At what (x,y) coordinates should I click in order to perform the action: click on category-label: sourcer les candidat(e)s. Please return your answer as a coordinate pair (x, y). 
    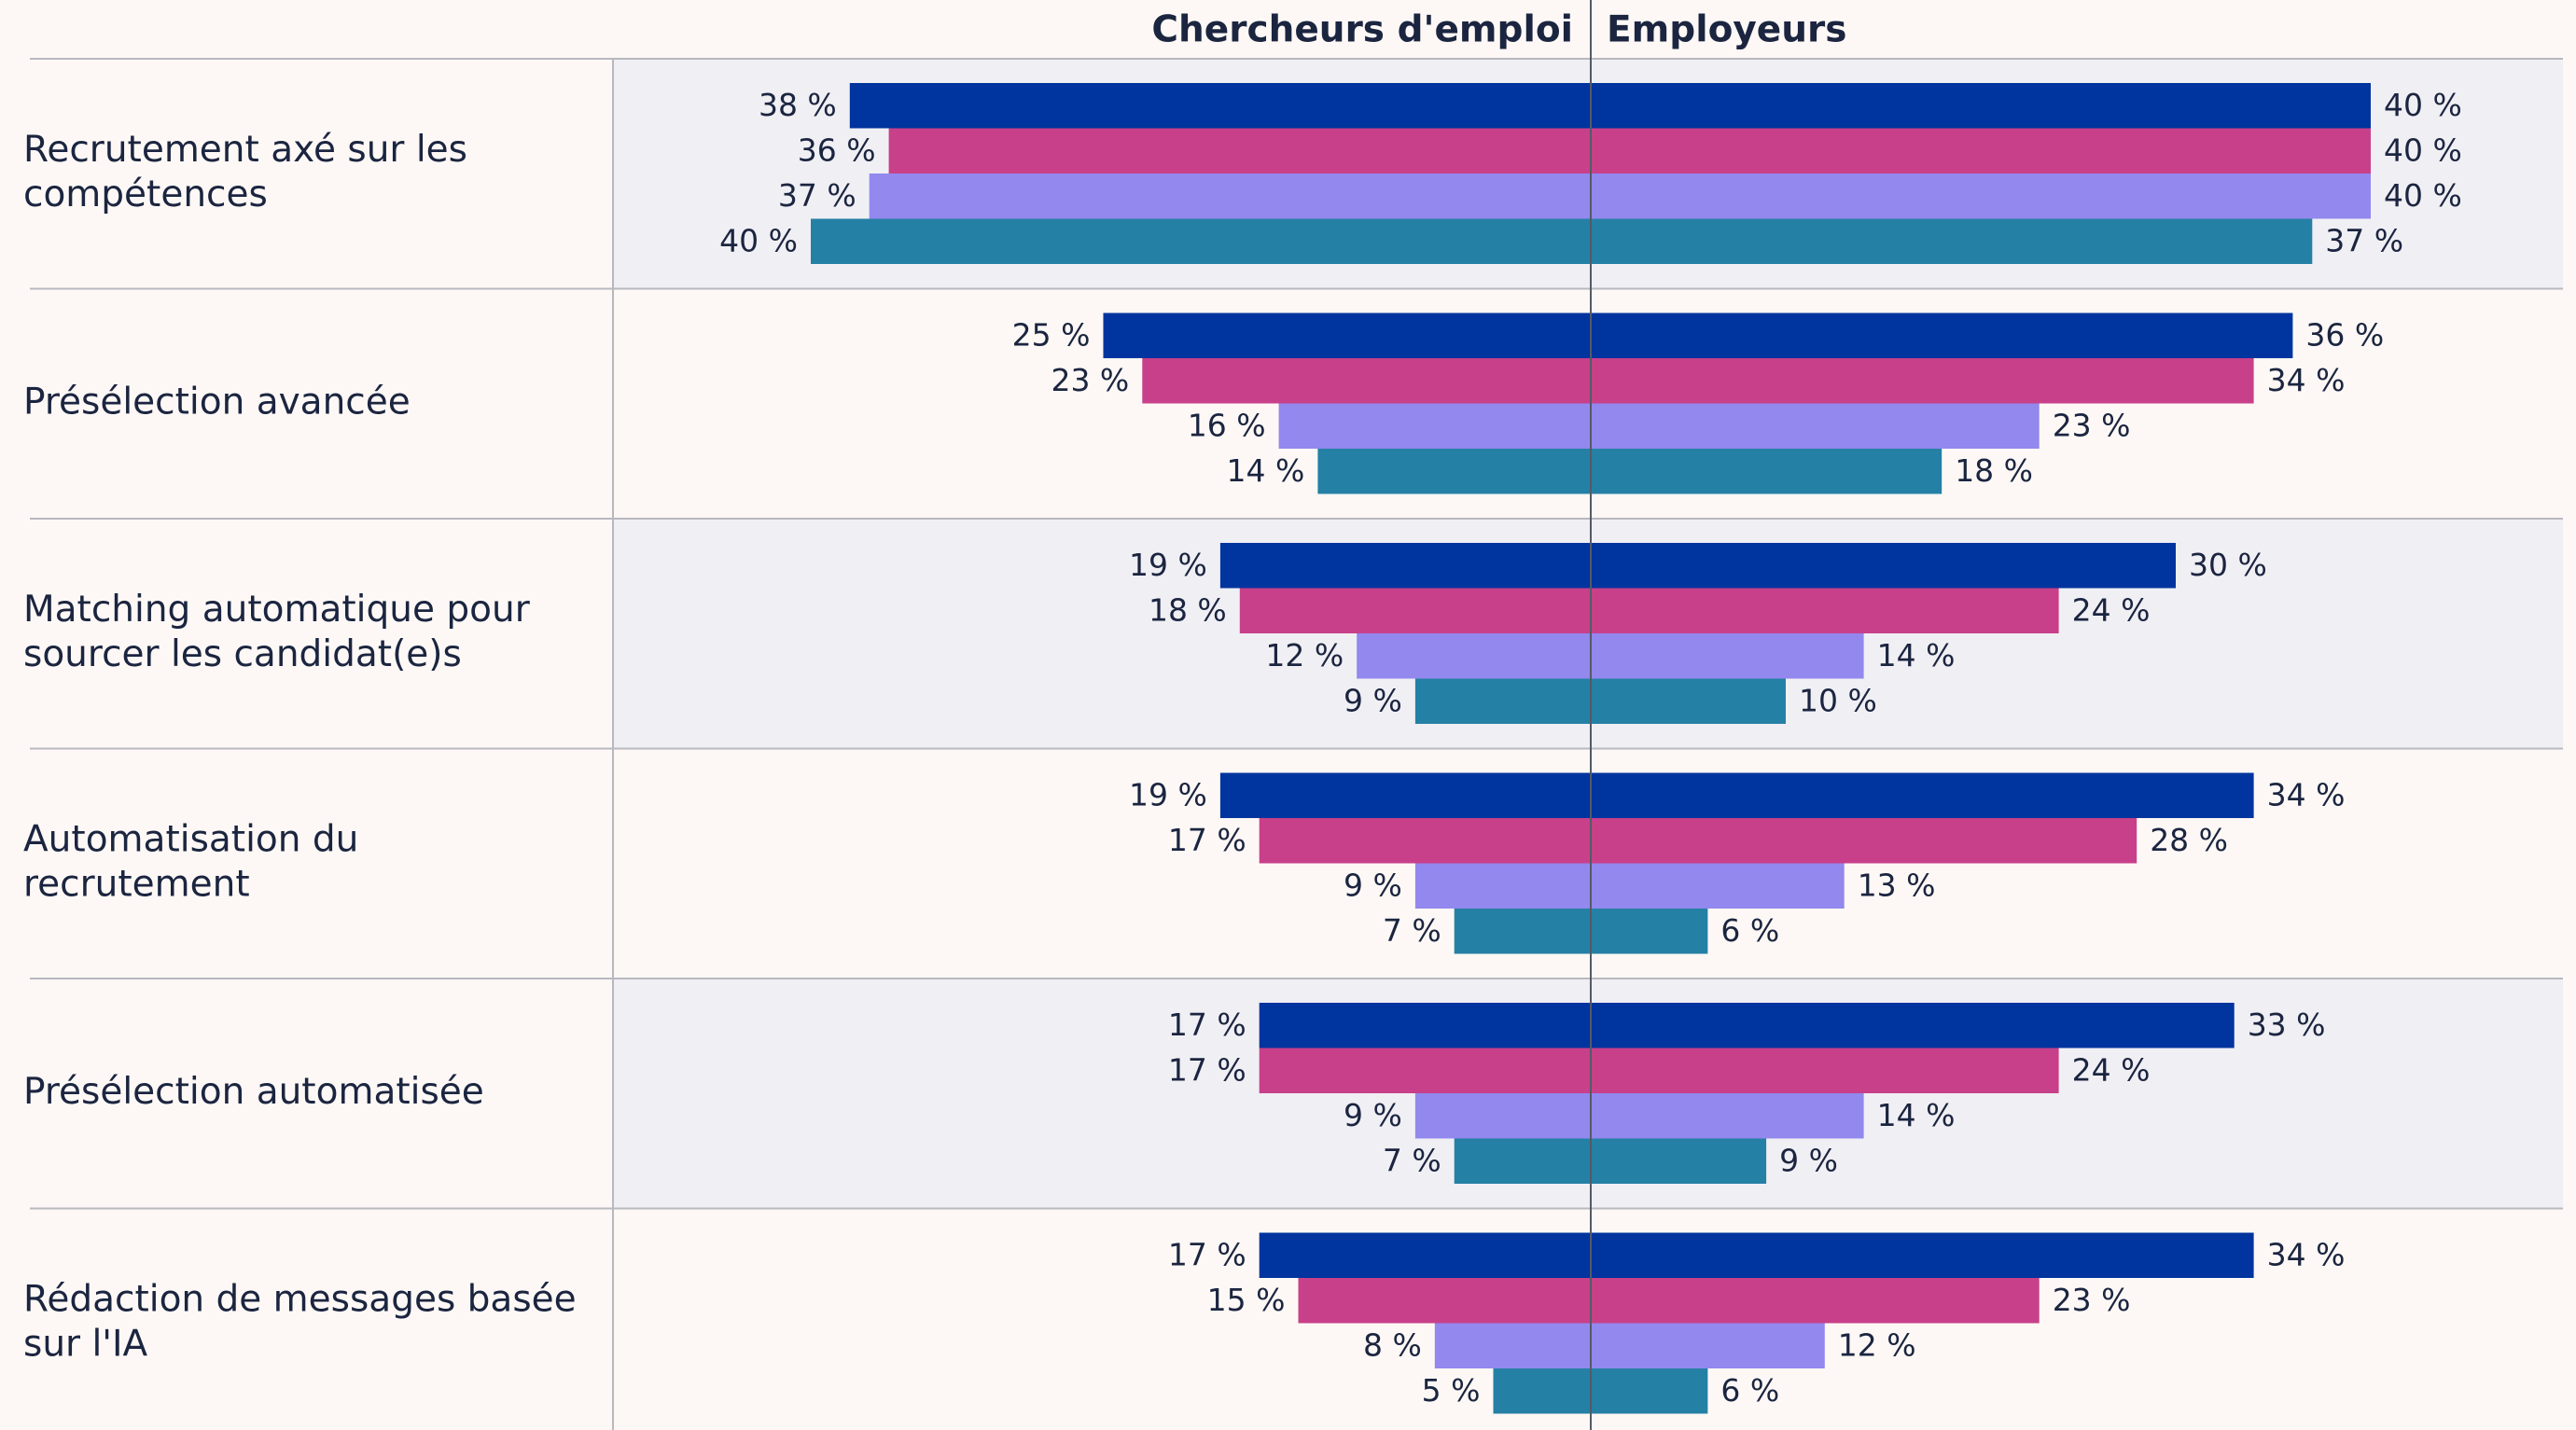
    Looking at the image, I should click on (242, 654).